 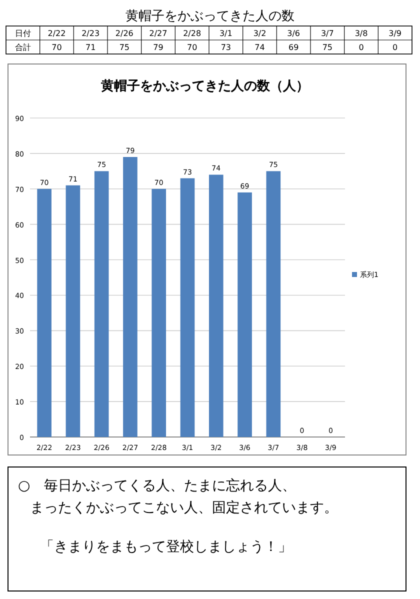 I want to click on category-label: 3/9, so click(x=395, y=33).